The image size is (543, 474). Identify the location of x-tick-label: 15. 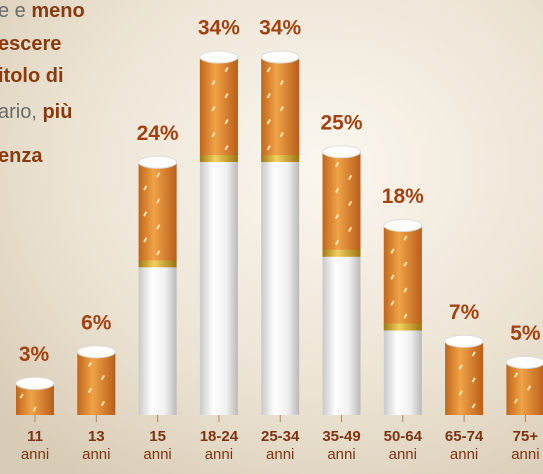
(157, 436).